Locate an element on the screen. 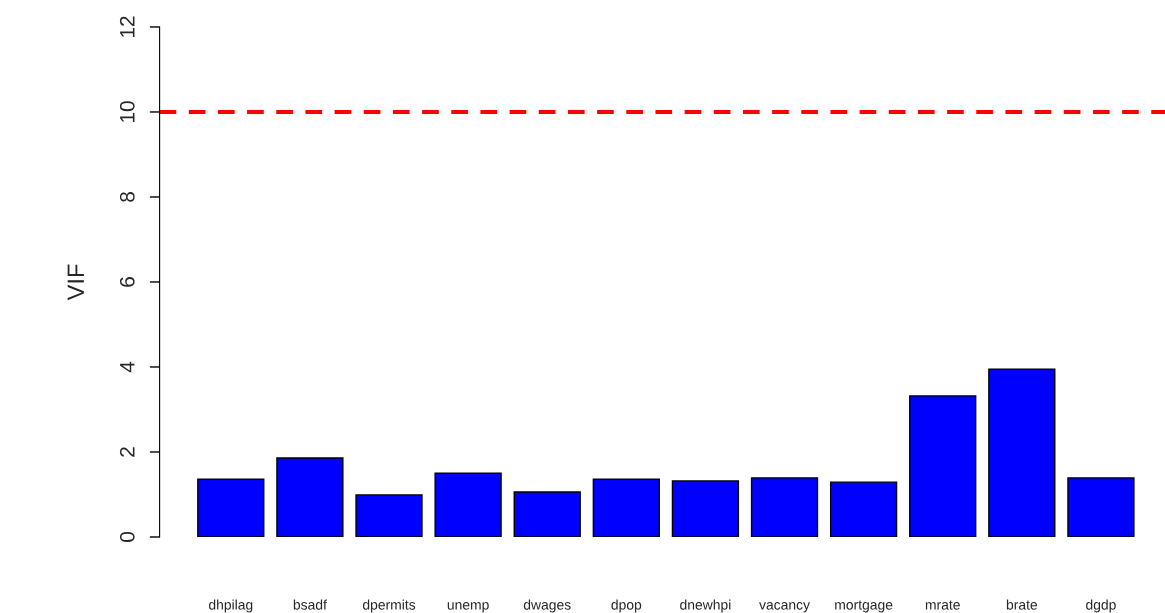 The image size is (1165, 613). y-tick-label: 6 is located at coordinates (127, 282).